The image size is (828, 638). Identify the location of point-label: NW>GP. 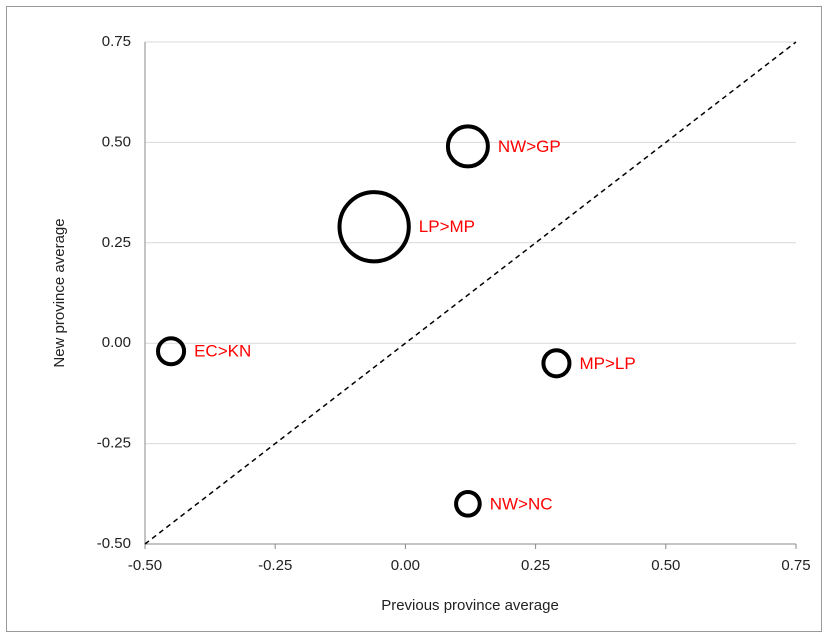
(529, 146).